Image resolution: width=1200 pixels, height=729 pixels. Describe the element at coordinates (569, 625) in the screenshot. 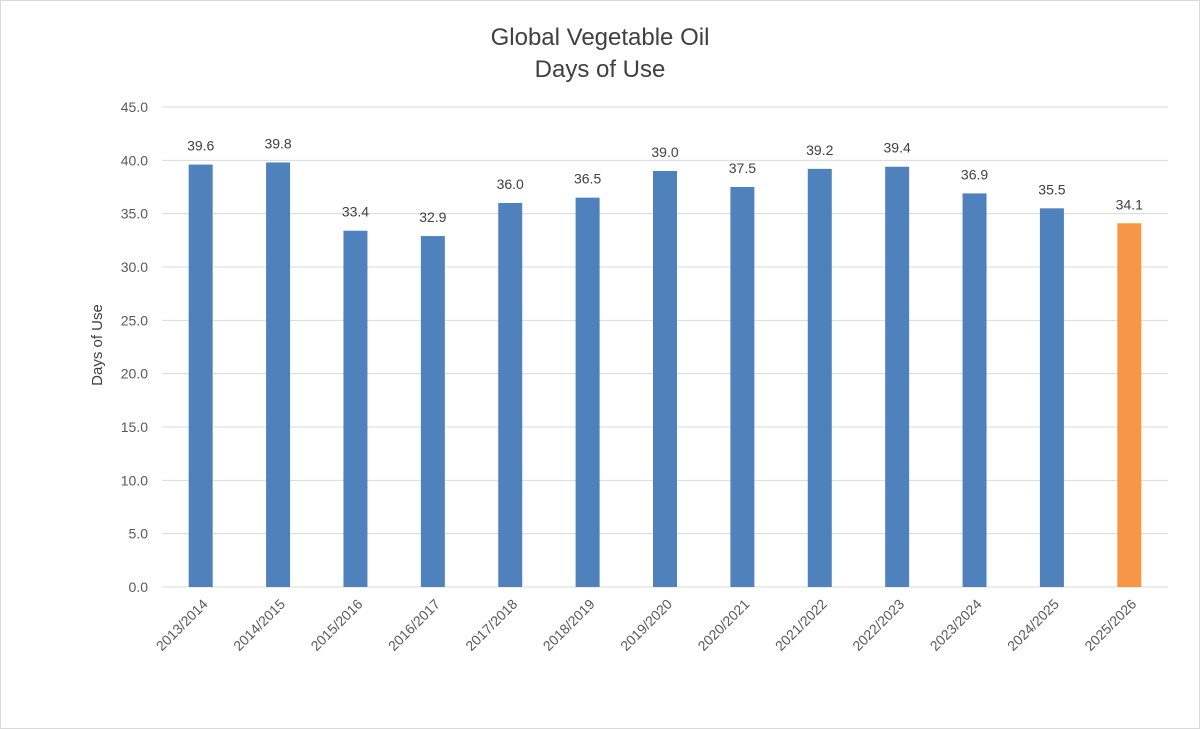

I see `x-tick-label: 2018/2019` at that location.